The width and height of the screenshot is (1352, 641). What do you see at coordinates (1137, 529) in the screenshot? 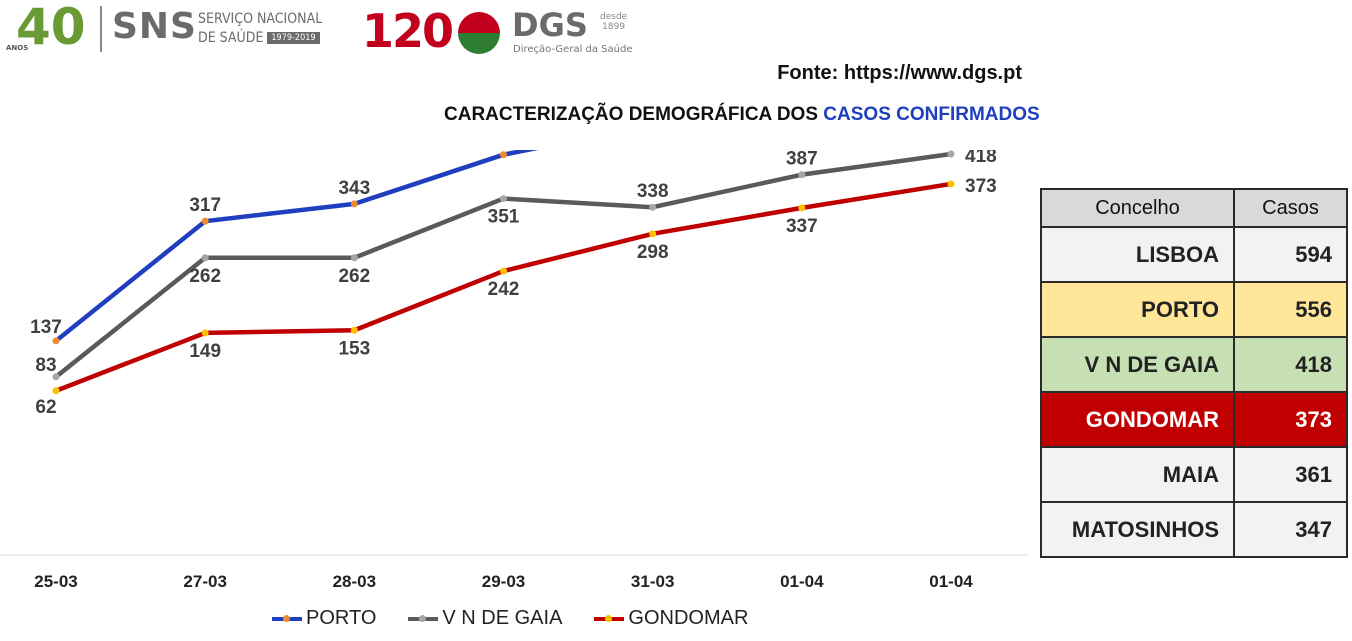
I see `table-cell-concelho: MATOSINHOS` at bounding box center [1137, 529].